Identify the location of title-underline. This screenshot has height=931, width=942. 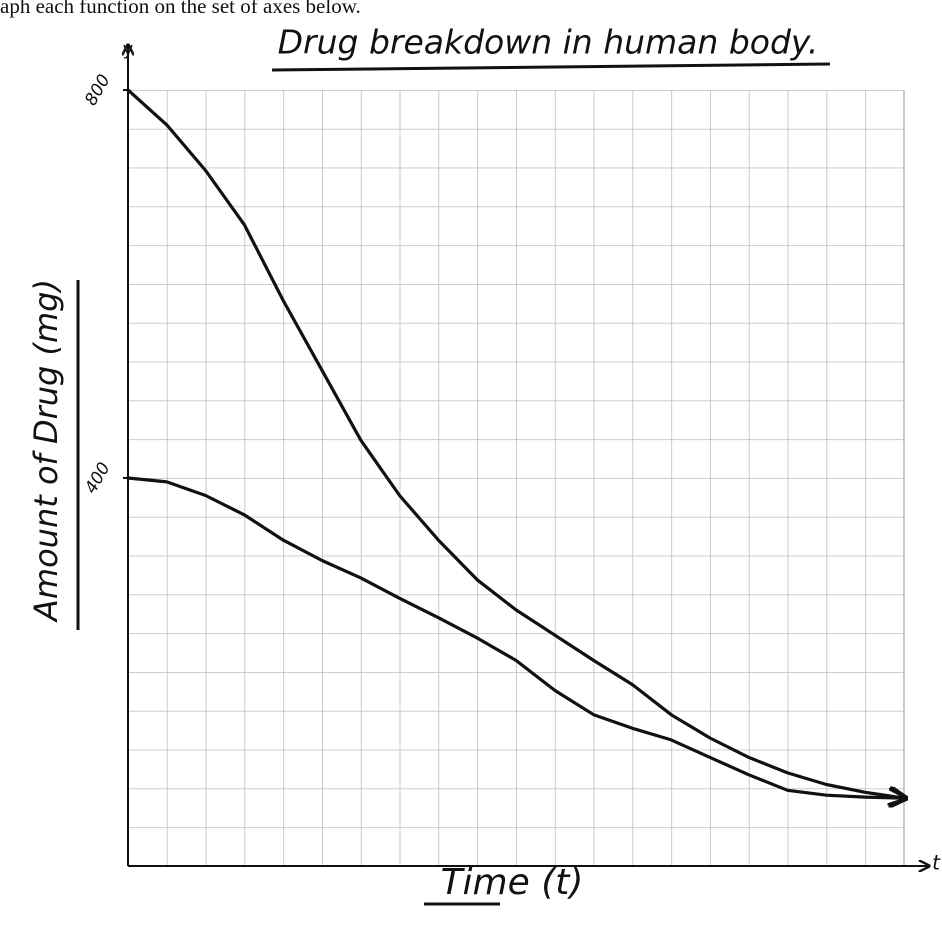
(551, 67).